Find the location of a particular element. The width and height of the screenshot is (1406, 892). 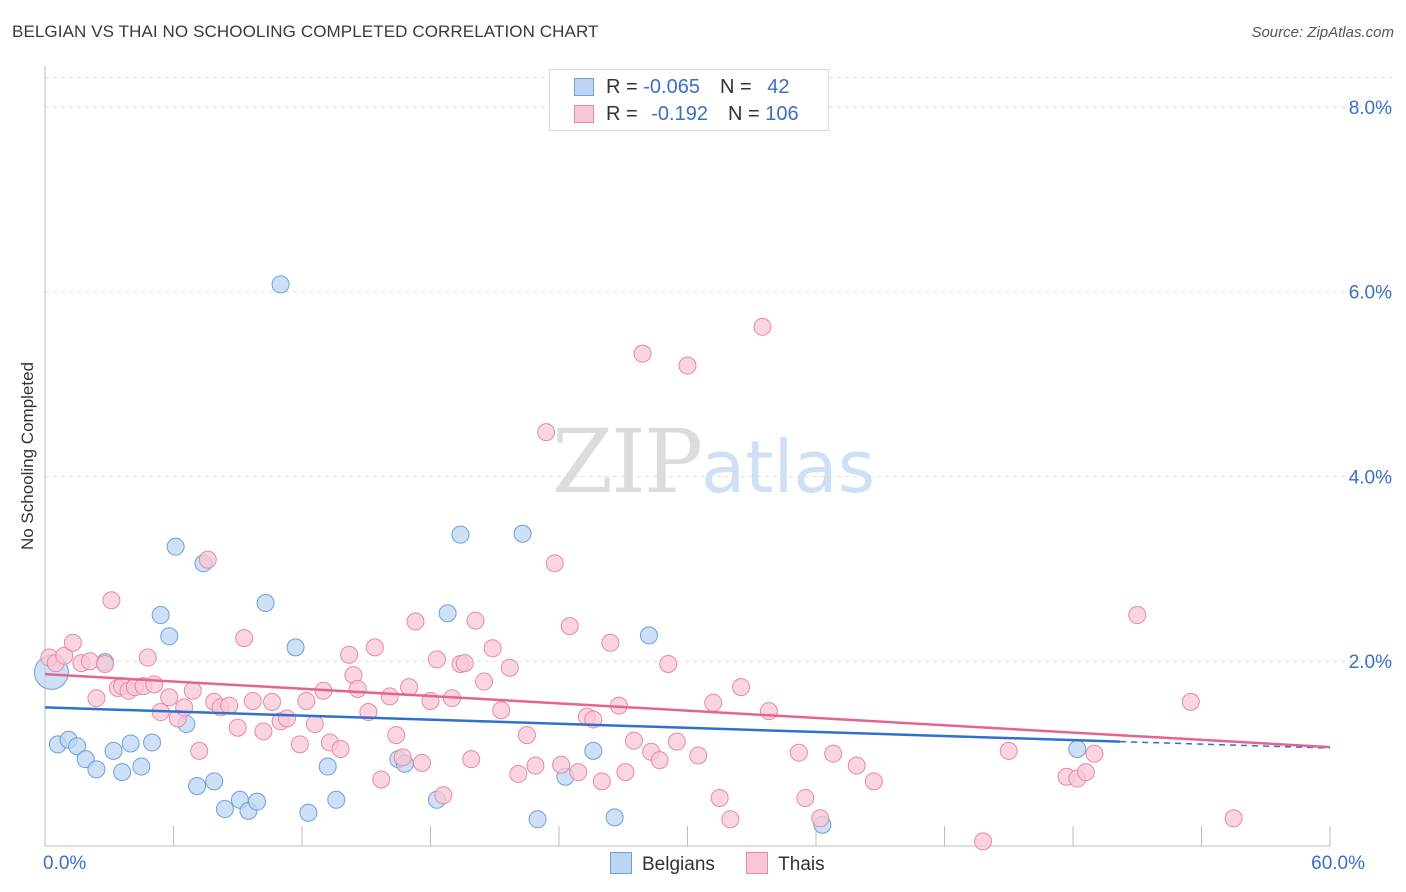

series-legend-belgians: Belgians is located at coordinates (662, 864).